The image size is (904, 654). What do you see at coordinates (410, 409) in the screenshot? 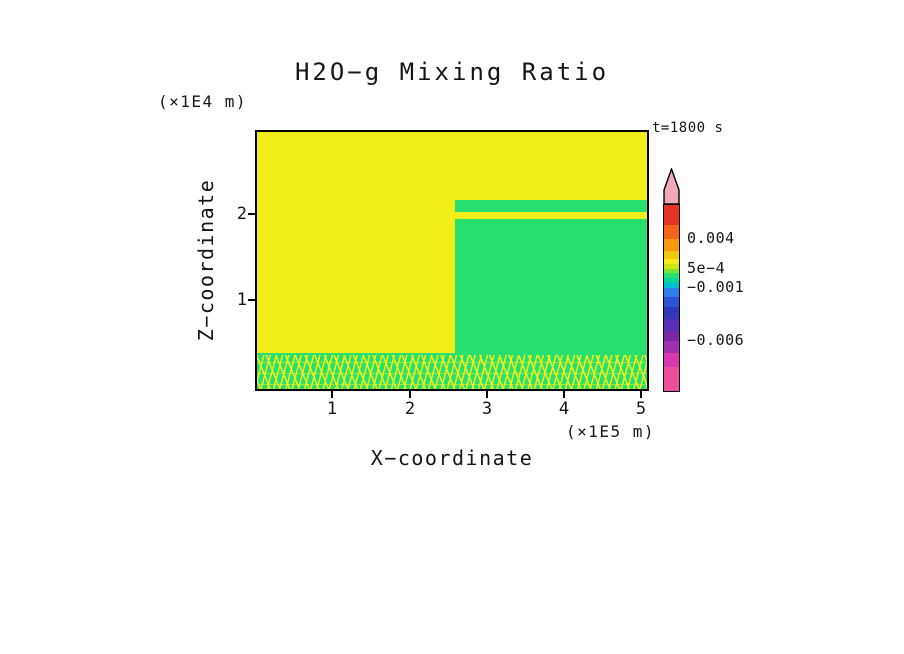
I see `x-tick-label: 2` at bounding box center [410, 409].